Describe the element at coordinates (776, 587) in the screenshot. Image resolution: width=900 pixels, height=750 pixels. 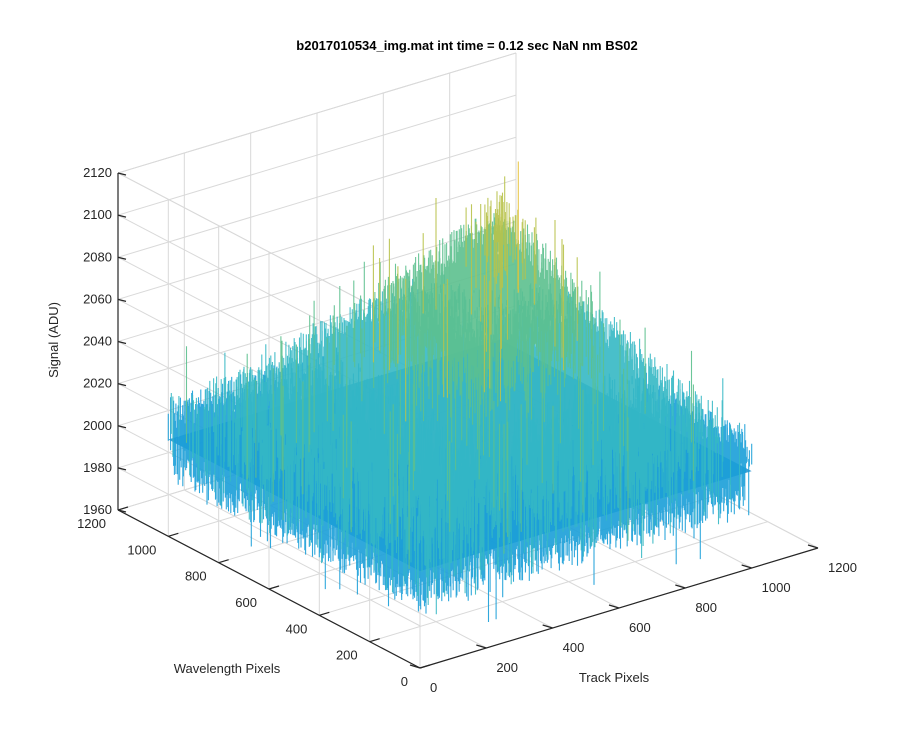
I see `x-tick-label: 1000` at that location.